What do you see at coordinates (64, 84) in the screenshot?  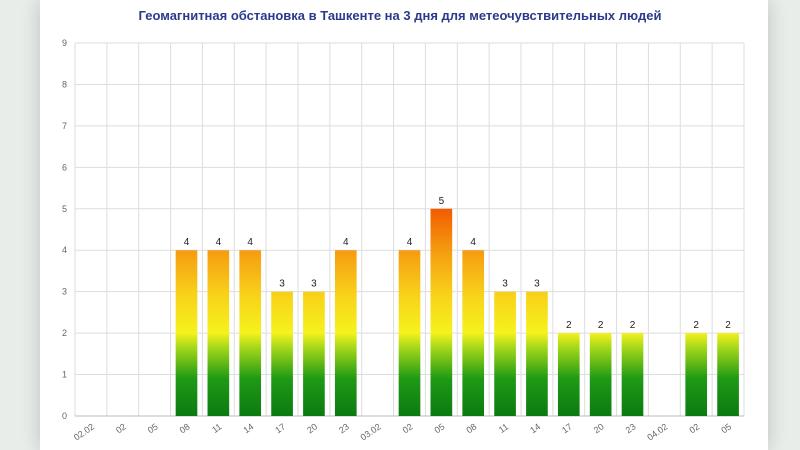 I see `y-tick-label: 8` at bounding box center [64, 84].